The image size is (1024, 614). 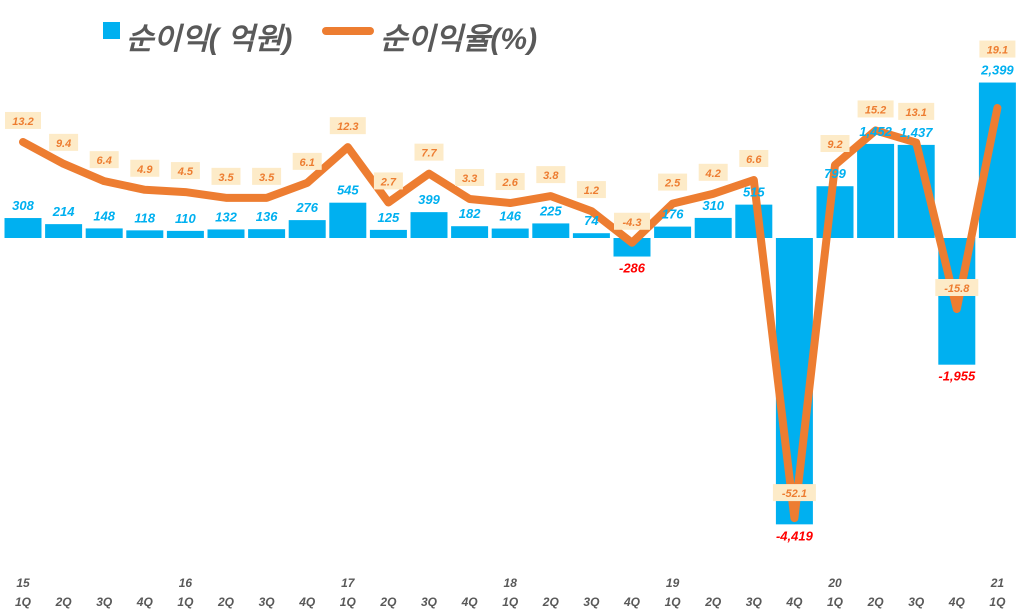 I want to click on x-year-label: 19, so click(x=673, y=583).